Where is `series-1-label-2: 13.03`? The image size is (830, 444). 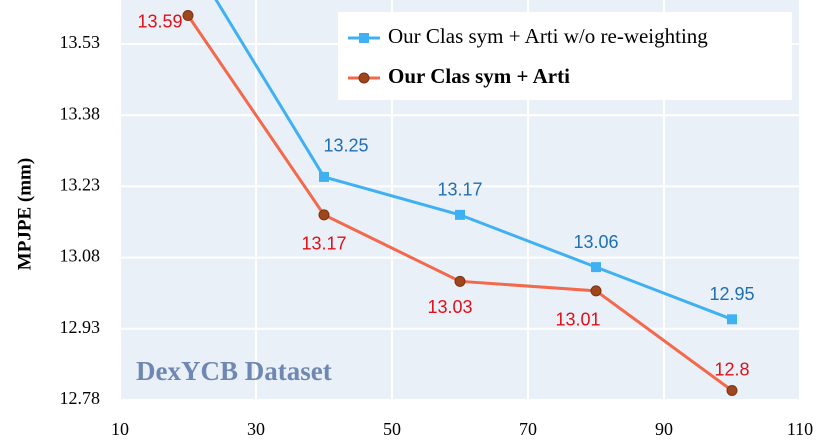 series-1-label-2: 13.03 is located at coordinates (449, 307).